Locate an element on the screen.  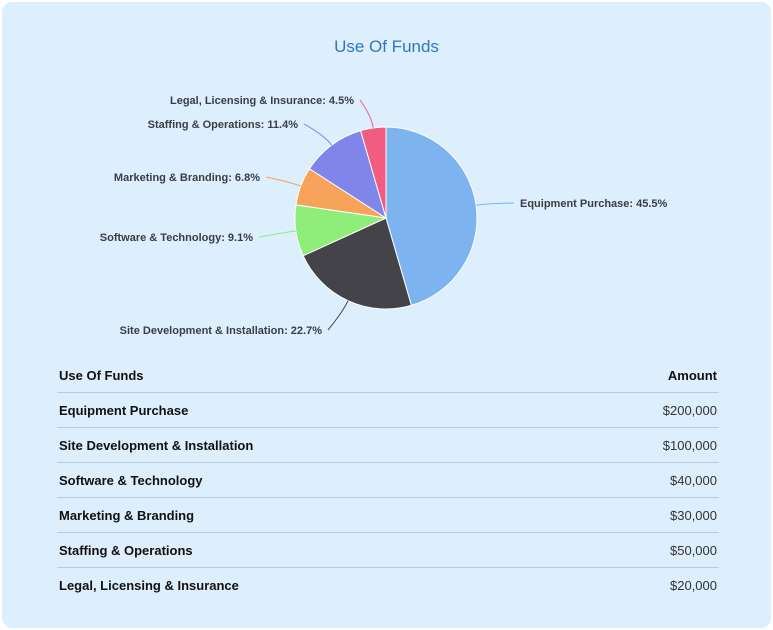
data-label: Staffing & Operations: 11.4% is located at coordinates (223, 125).